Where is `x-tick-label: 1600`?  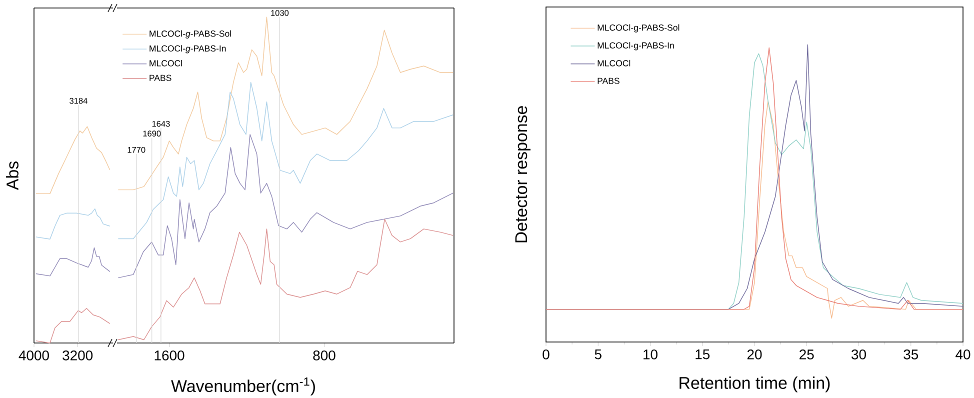
x-tick-label: 1600 is located at coordinates (169, 355).